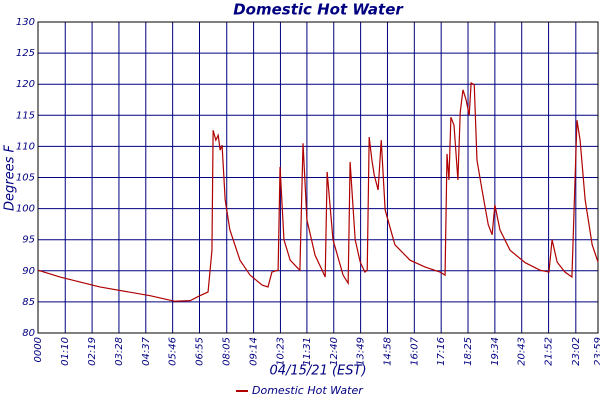 The image size is (600, 400). Describe the element at coordinates (317, 371) in the screenshot. I see `x-axis-label: 04/15/21 (EST)` at that location.